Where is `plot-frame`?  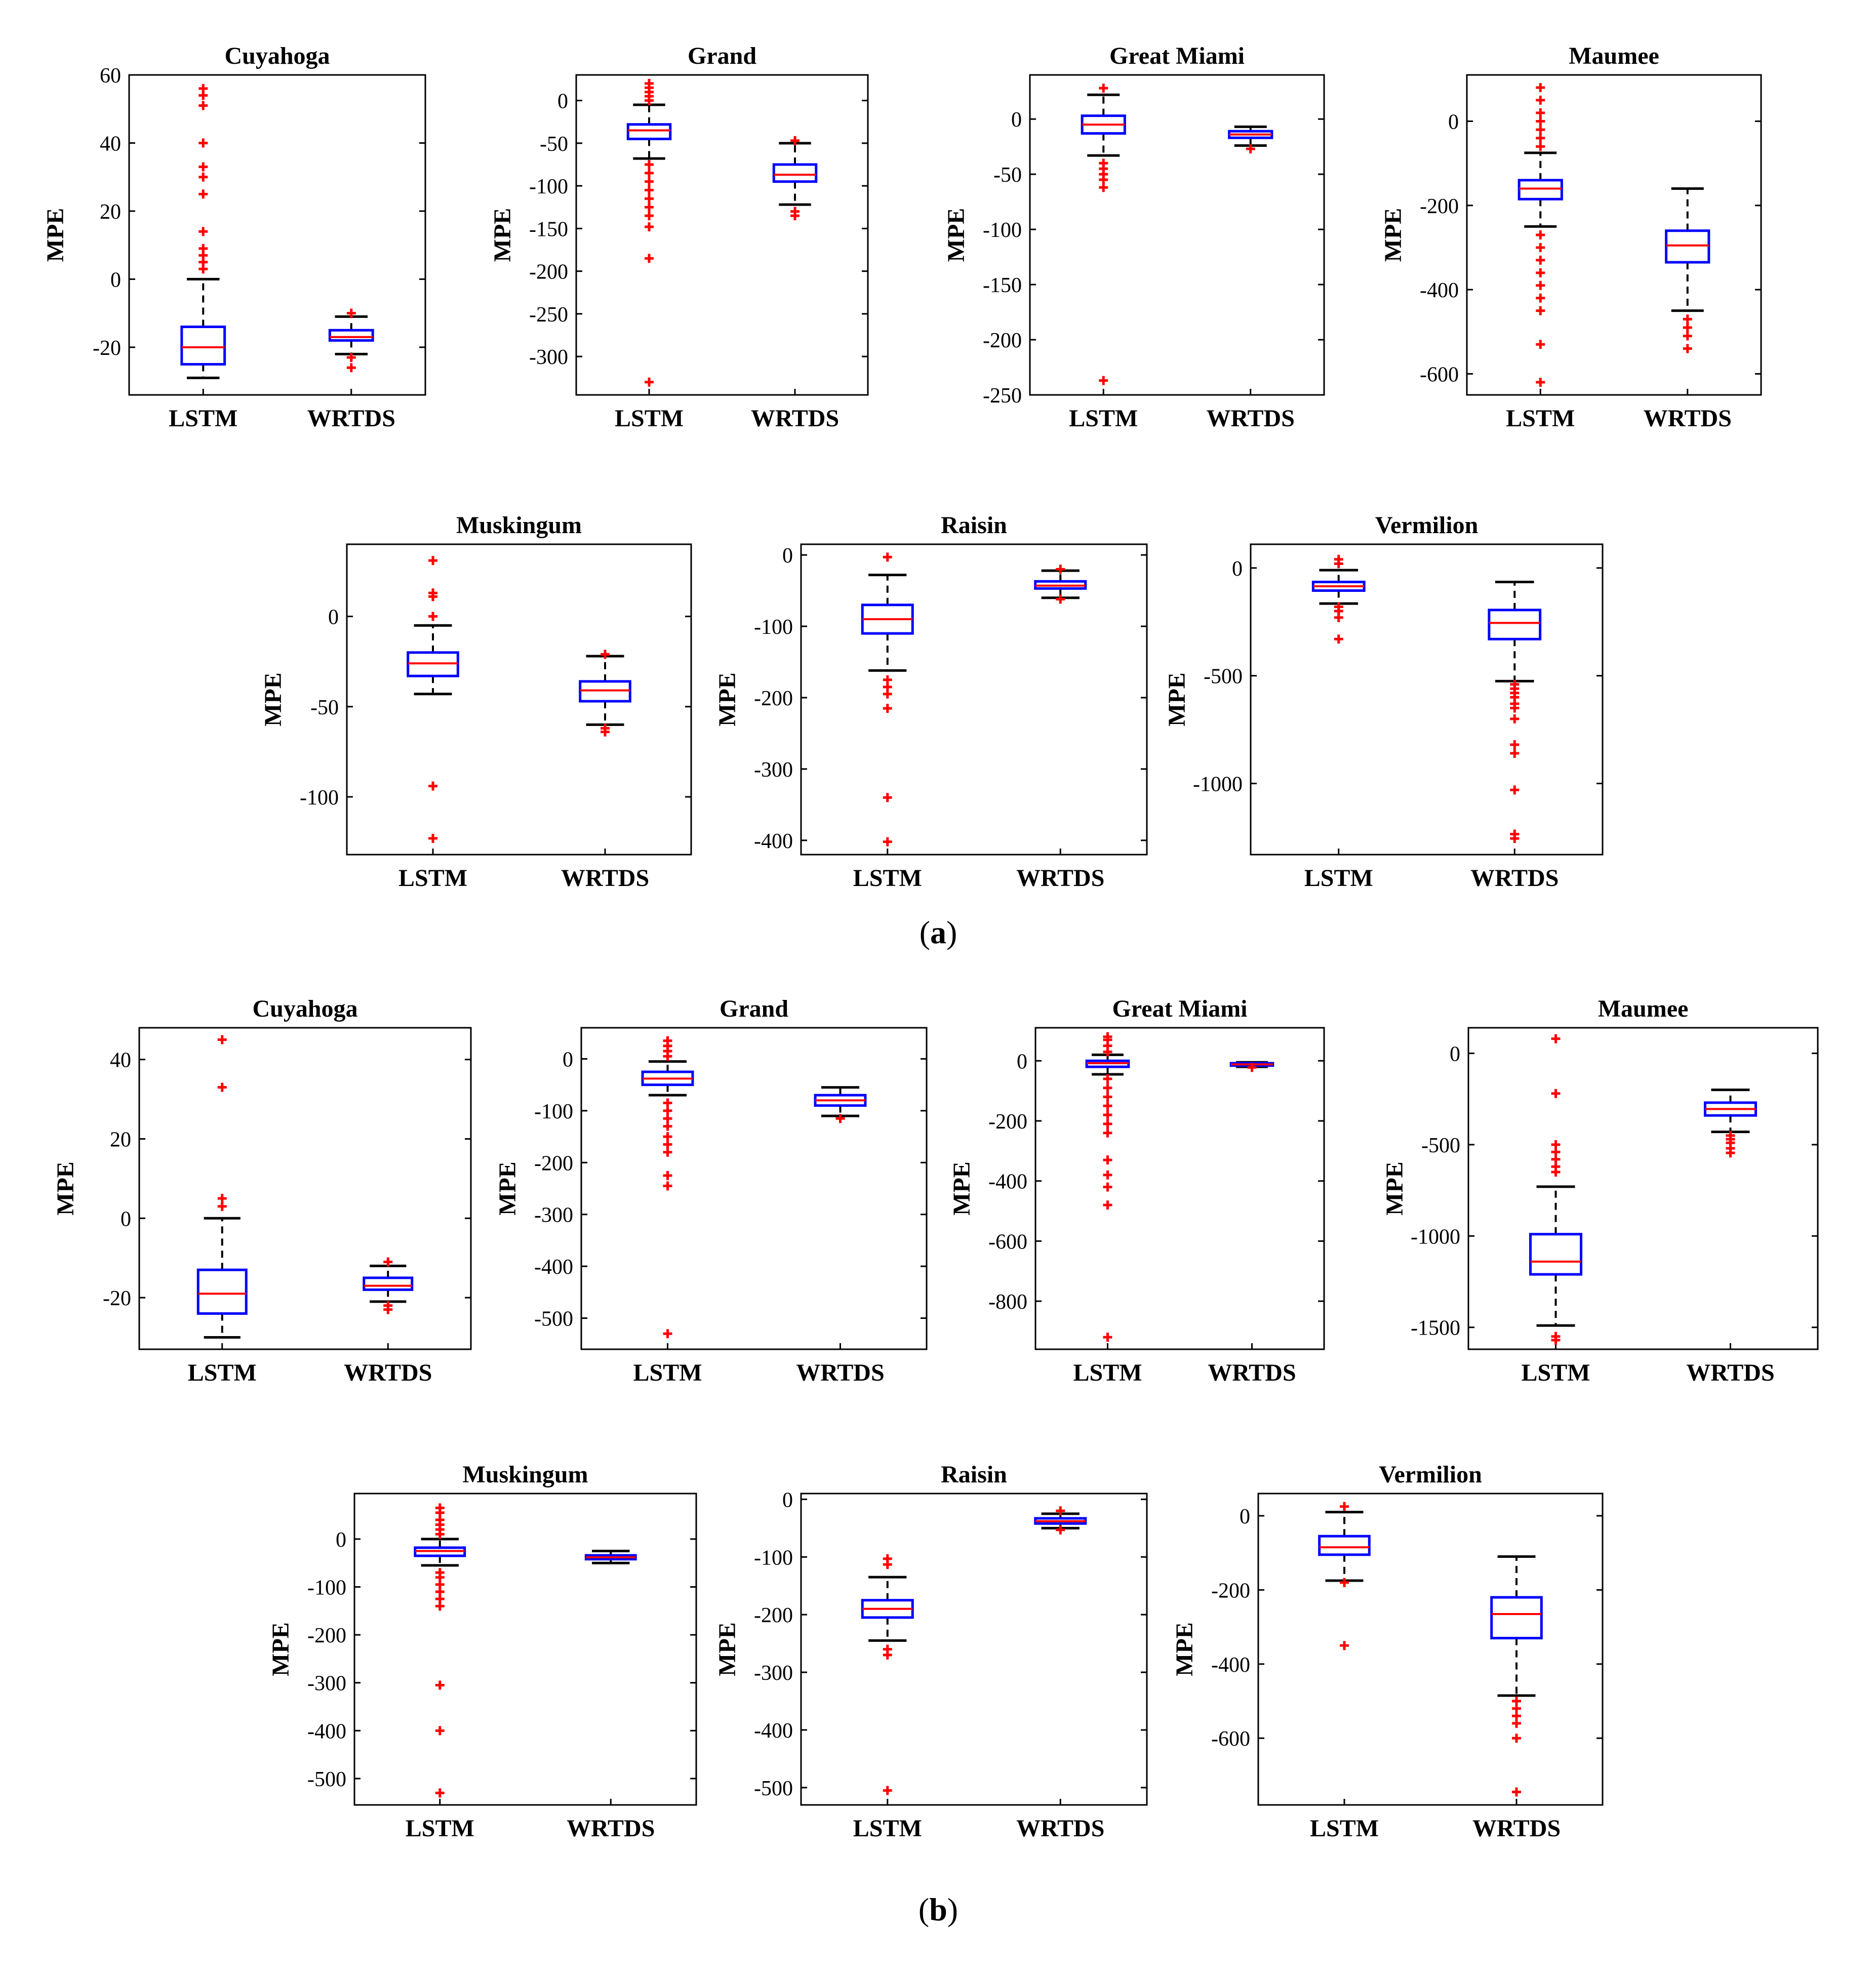
plot-frame is located at coordinates (525, 1649).